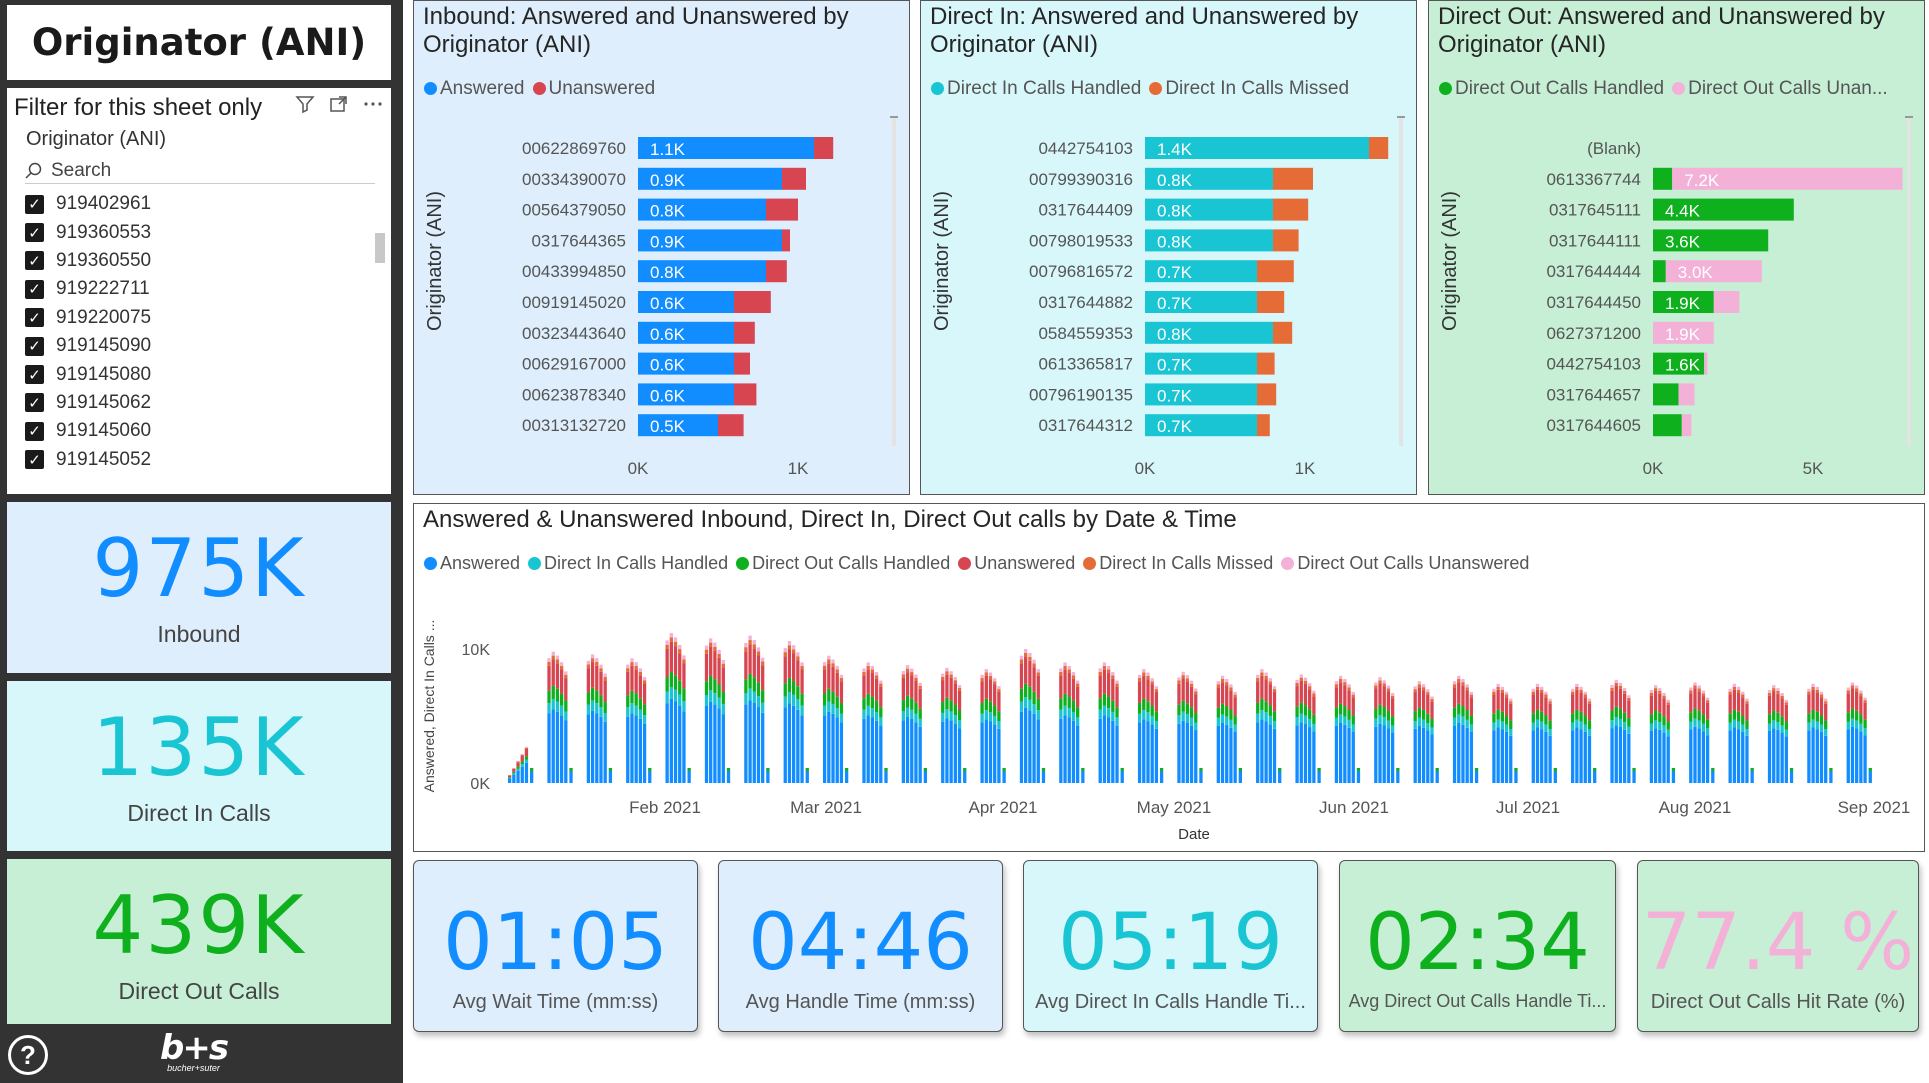 This screenshot has height=1083, width=1929. I want to click on filter-list-item: ✓ 919360550, so click(195, 261).